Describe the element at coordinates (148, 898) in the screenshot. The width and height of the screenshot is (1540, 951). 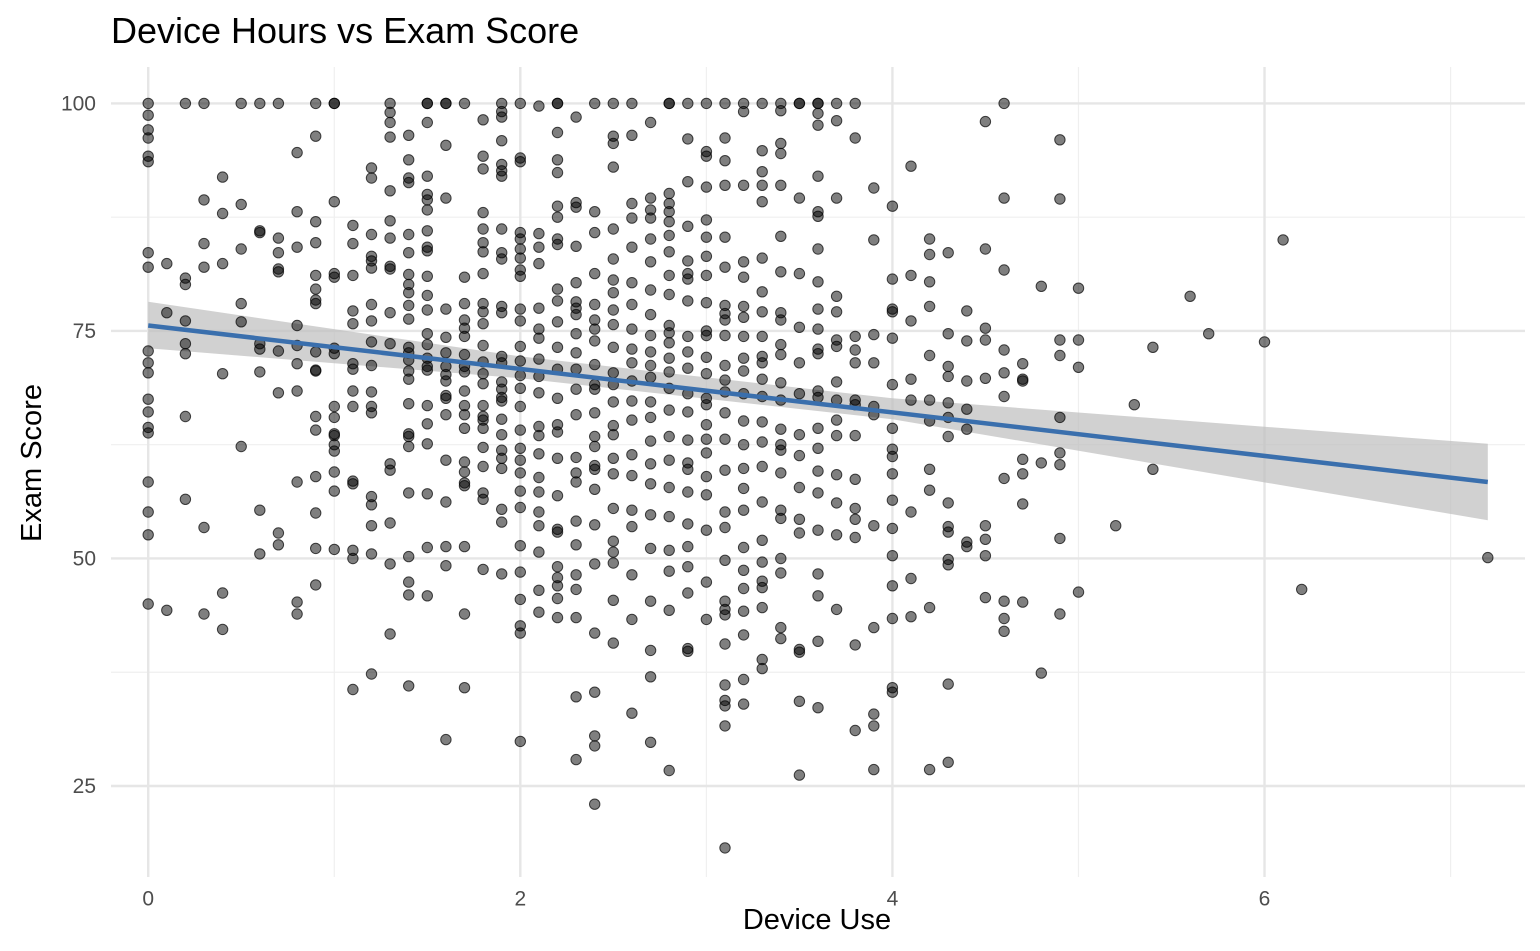
I see `x-tick-label: 0` at that location.